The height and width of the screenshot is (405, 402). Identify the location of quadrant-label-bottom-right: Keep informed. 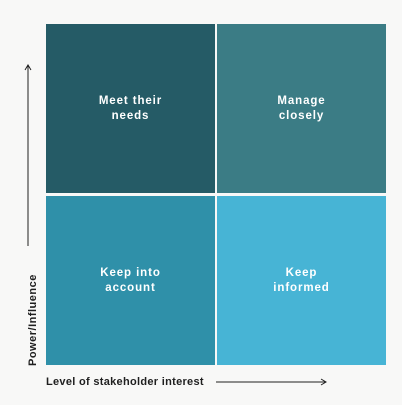
(301, 280).